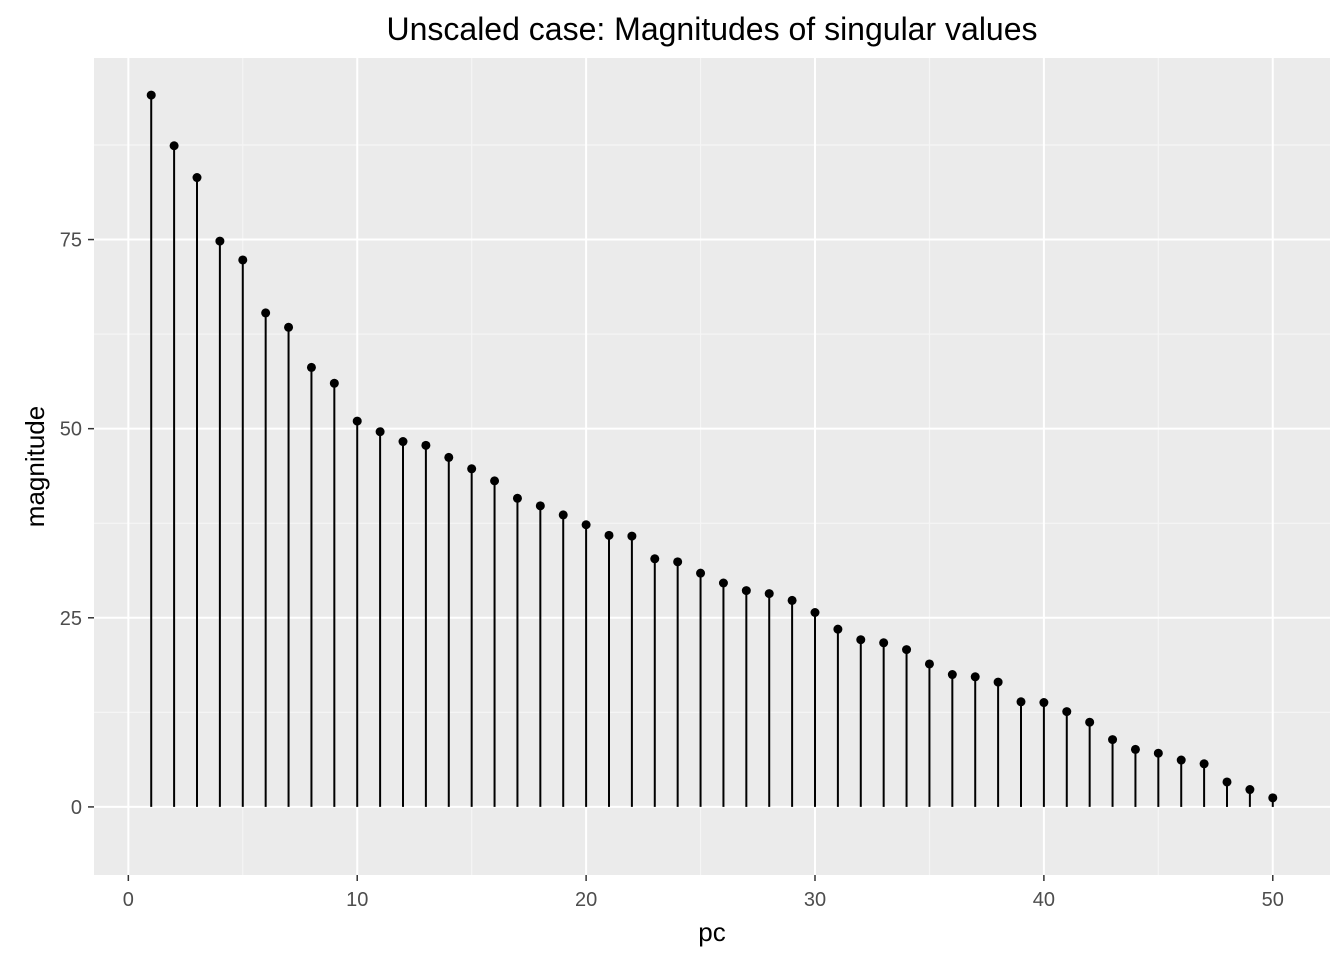 Image resolution: width=1344 pixels, height=960 pixels. I want to click on x-tick-label: 20, so click(586, 900).